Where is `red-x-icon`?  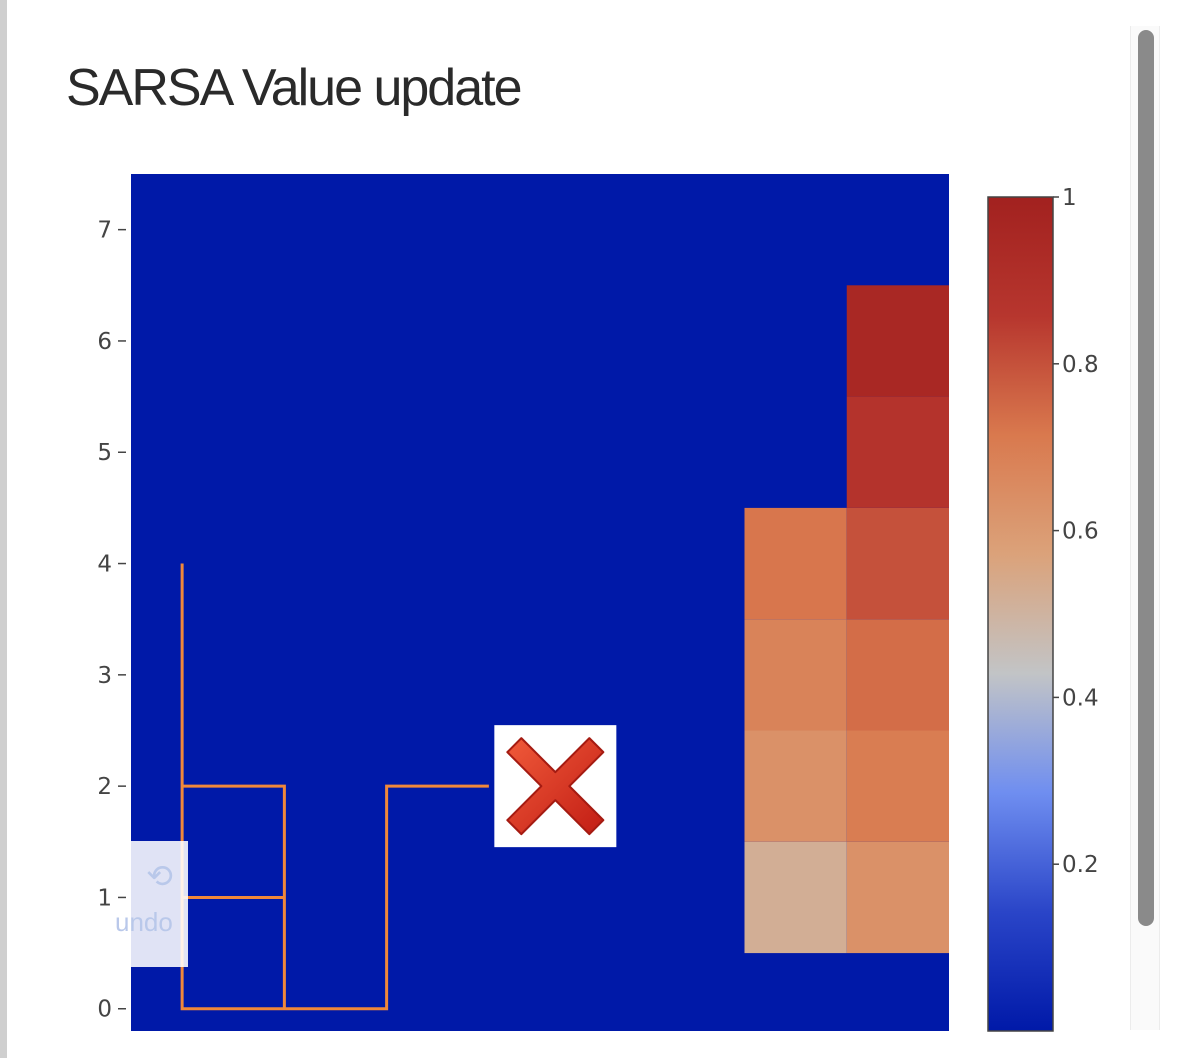
red-x-icon is located at coordinates (555, 786).